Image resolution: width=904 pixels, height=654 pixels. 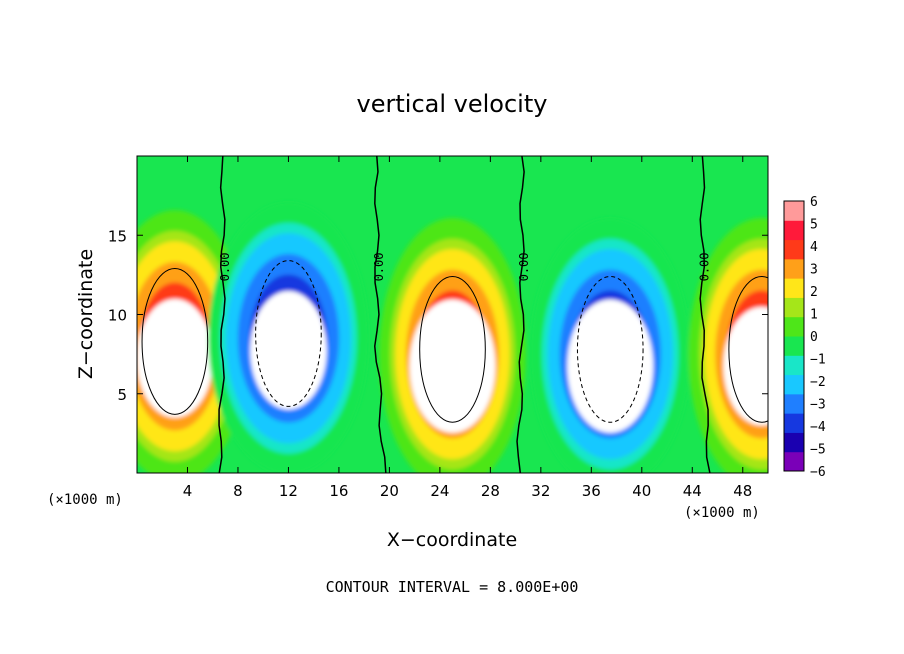 I want to click on x-tick-label: 8, so click(x=238, y=491).